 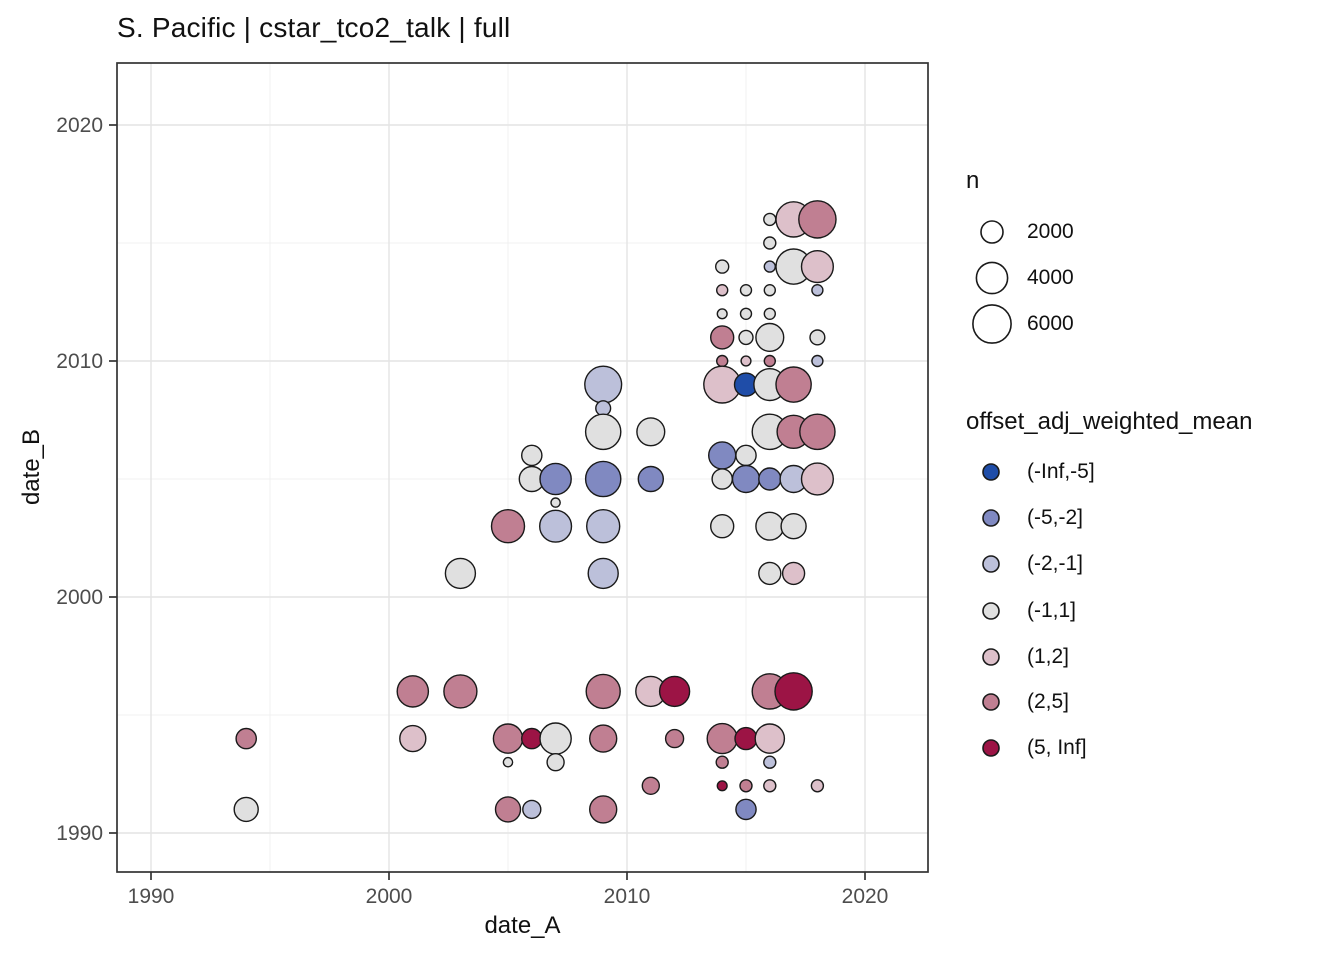 I want to click on size-legend-title: n, so click(x=973, y=180).